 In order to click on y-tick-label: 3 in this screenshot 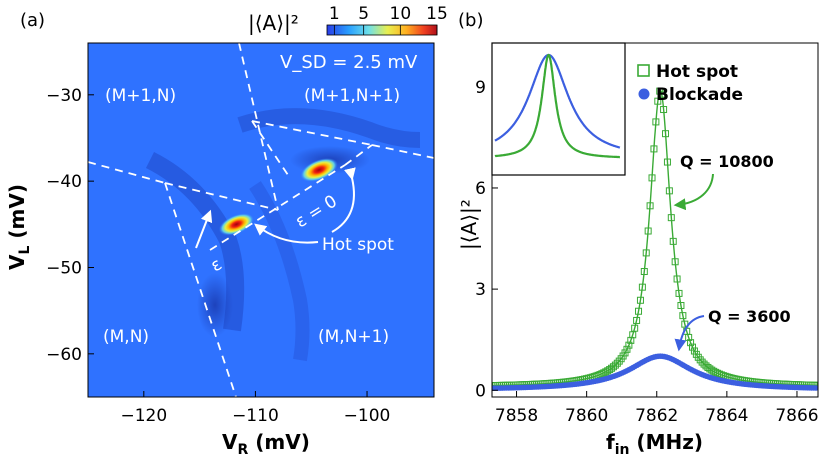, I will do `click(480, 290)`.